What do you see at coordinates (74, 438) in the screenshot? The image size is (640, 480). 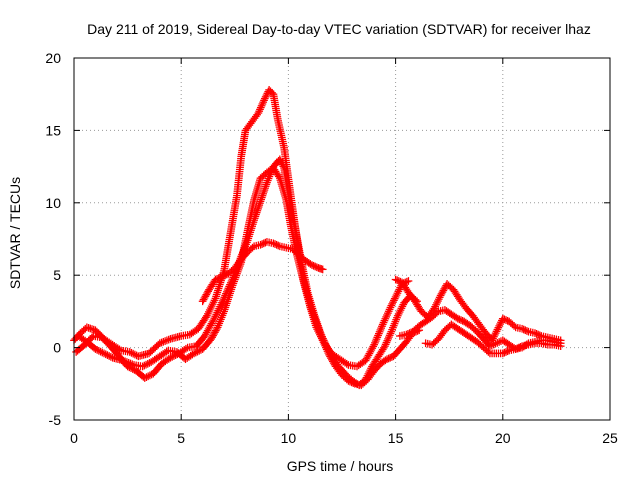 I see `x-tick-label-0: 0` at bounding box center [74, 438].